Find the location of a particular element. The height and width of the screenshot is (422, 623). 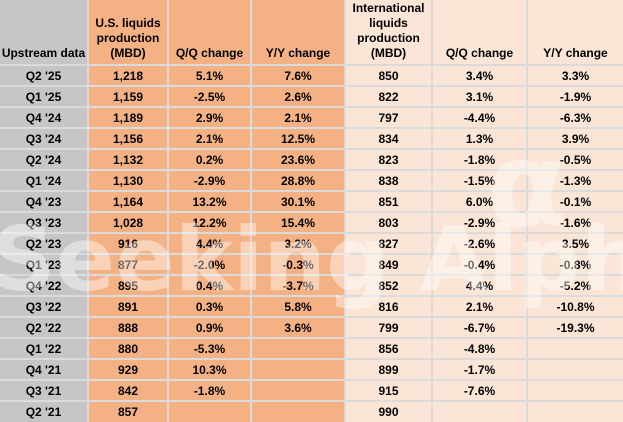

intl-yy-change-cell: 3.5% is located at coordinates (575, 244).